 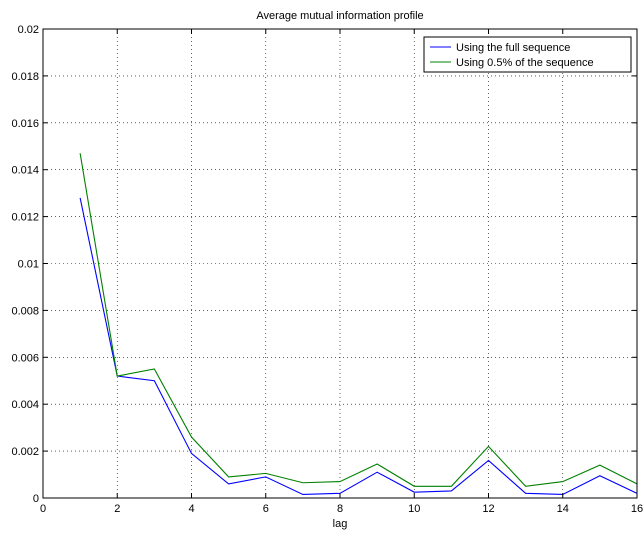 What do you see at coordinates (414, 509) in the screenshot?
I see `x-tick-label: 10` at bounding box center [414, 509].